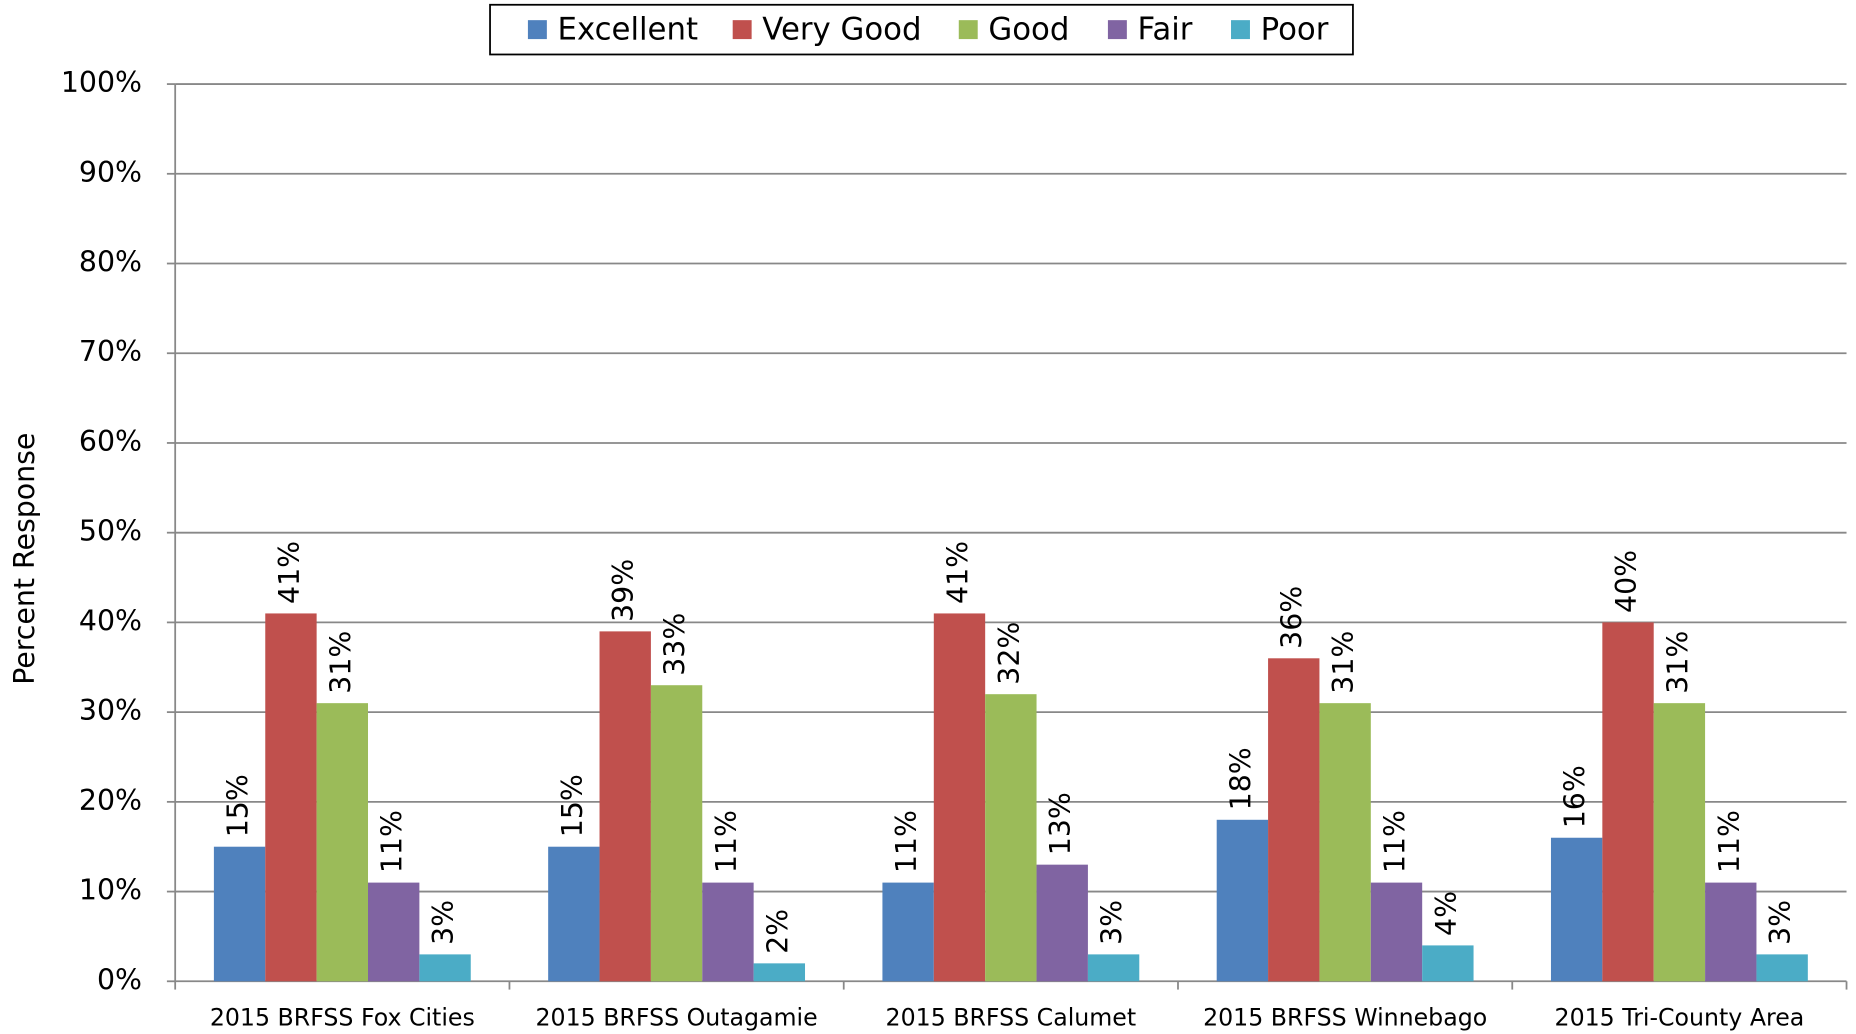 This screenshot has height=1034, width=1856. Describe the element at coordinates (841, 29) in the screenshot. I see `legend-label: Very Good` at that location.